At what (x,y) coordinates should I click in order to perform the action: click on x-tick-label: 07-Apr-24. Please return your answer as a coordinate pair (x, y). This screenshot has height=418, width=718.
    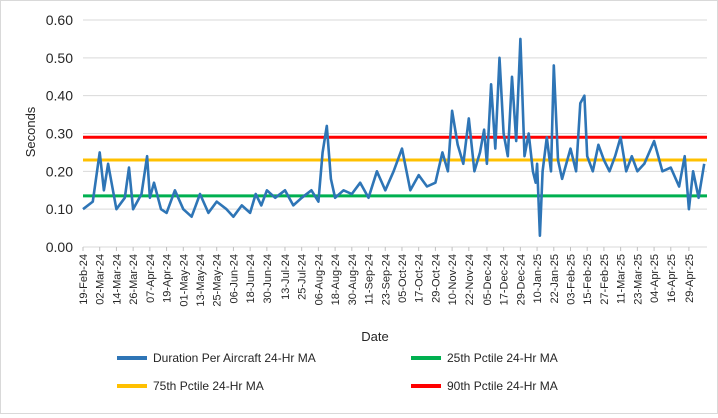
    Looking at the image, I should click on (151, 278).